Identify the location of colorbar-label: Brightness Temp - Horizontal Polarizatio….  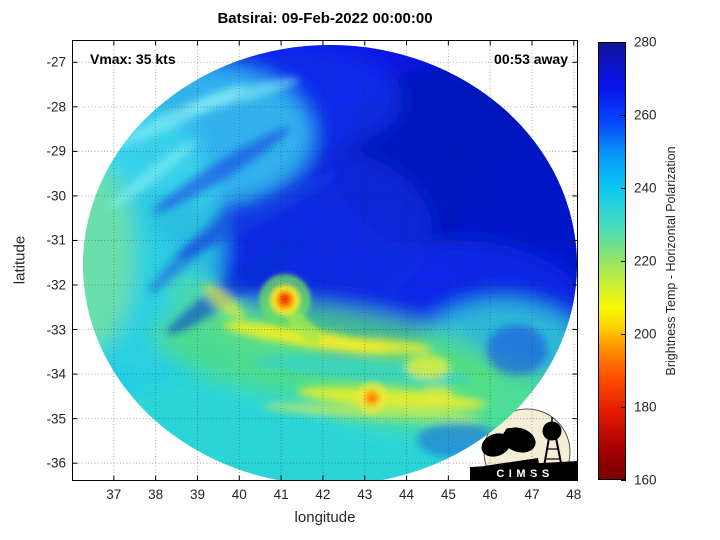
(671, 261).